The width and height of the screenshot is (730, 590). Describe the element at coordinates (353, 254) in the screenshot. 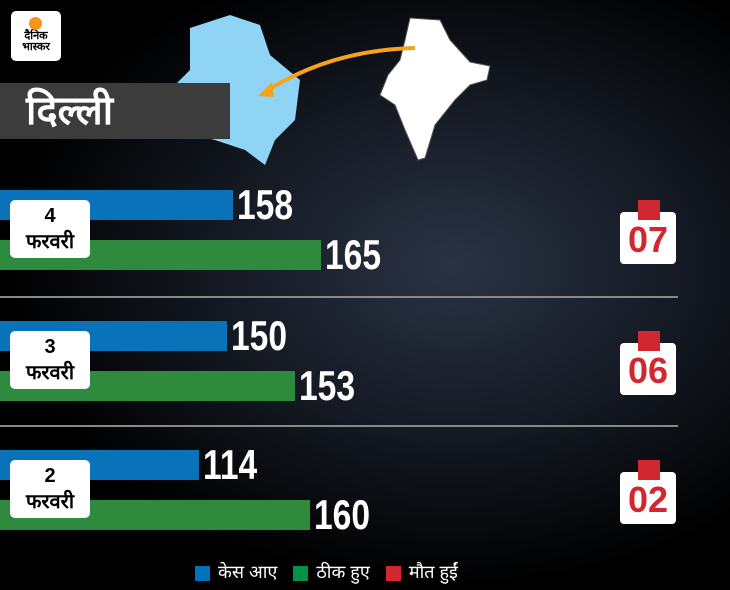

I see `recovered-label: 165` at that location.